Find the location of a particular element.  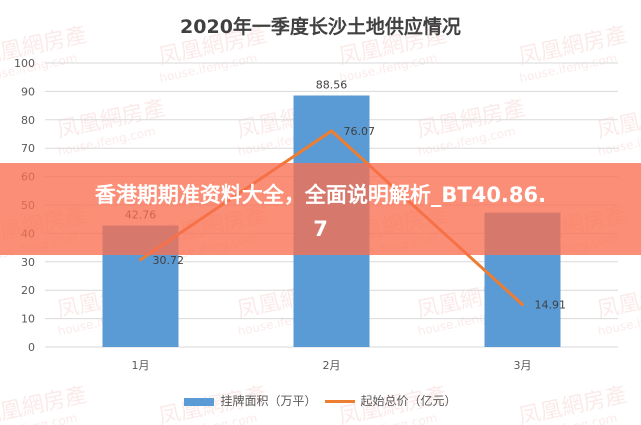

y-tick-label: 20 is located at coordinates (28, 290).